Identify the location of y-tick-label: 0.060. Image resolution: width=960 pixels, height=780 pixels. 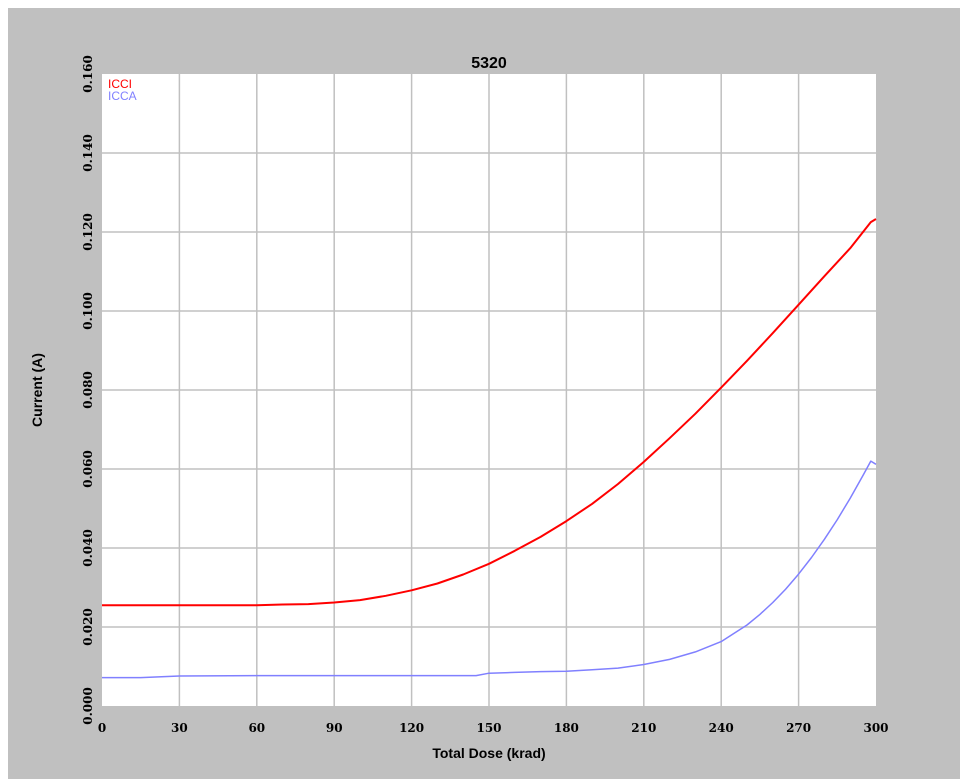
(88, 469).